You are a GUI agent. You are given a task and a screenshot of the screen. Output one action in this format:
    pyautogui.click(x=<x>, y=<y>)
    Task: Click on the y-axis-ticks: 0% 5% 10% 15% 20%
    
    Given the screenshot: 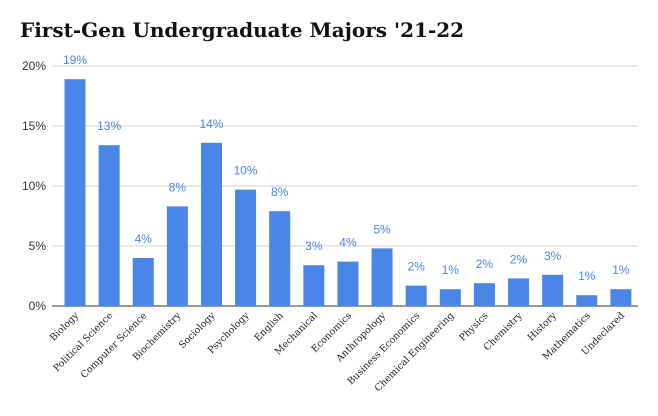 What is the action you would take?
    pyautogui.click(x=34, y=186)
    